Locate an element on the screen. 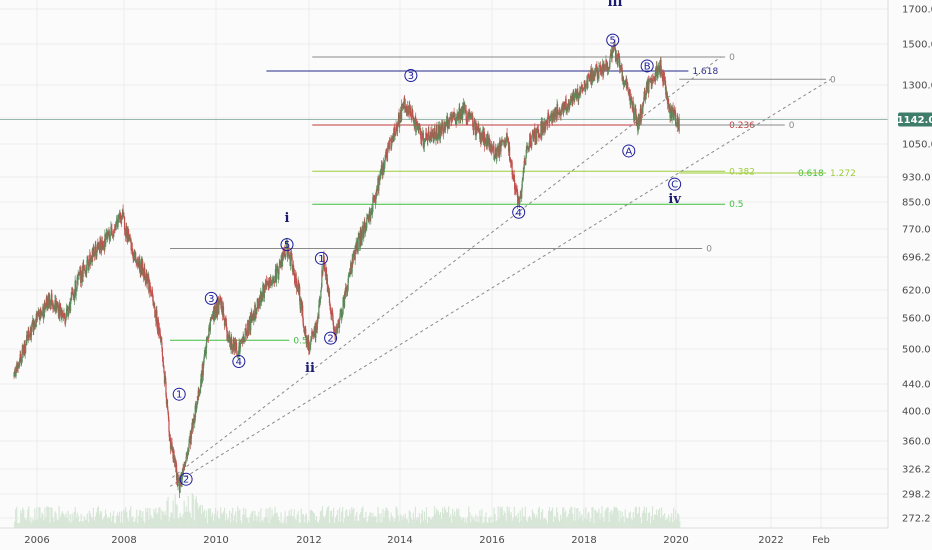  roman-wave-label: i is located at coordinates (287, 218).